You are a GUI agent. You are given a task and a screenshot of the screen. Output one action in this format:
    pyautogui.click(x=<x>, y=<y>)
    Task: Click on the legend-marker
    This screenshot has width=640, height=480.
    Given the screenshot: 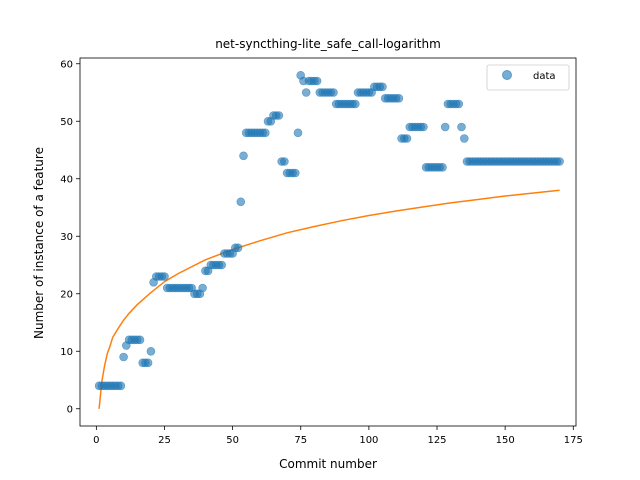 What is the action you would take?
    pyautogui.click(x=507, y=75)
    